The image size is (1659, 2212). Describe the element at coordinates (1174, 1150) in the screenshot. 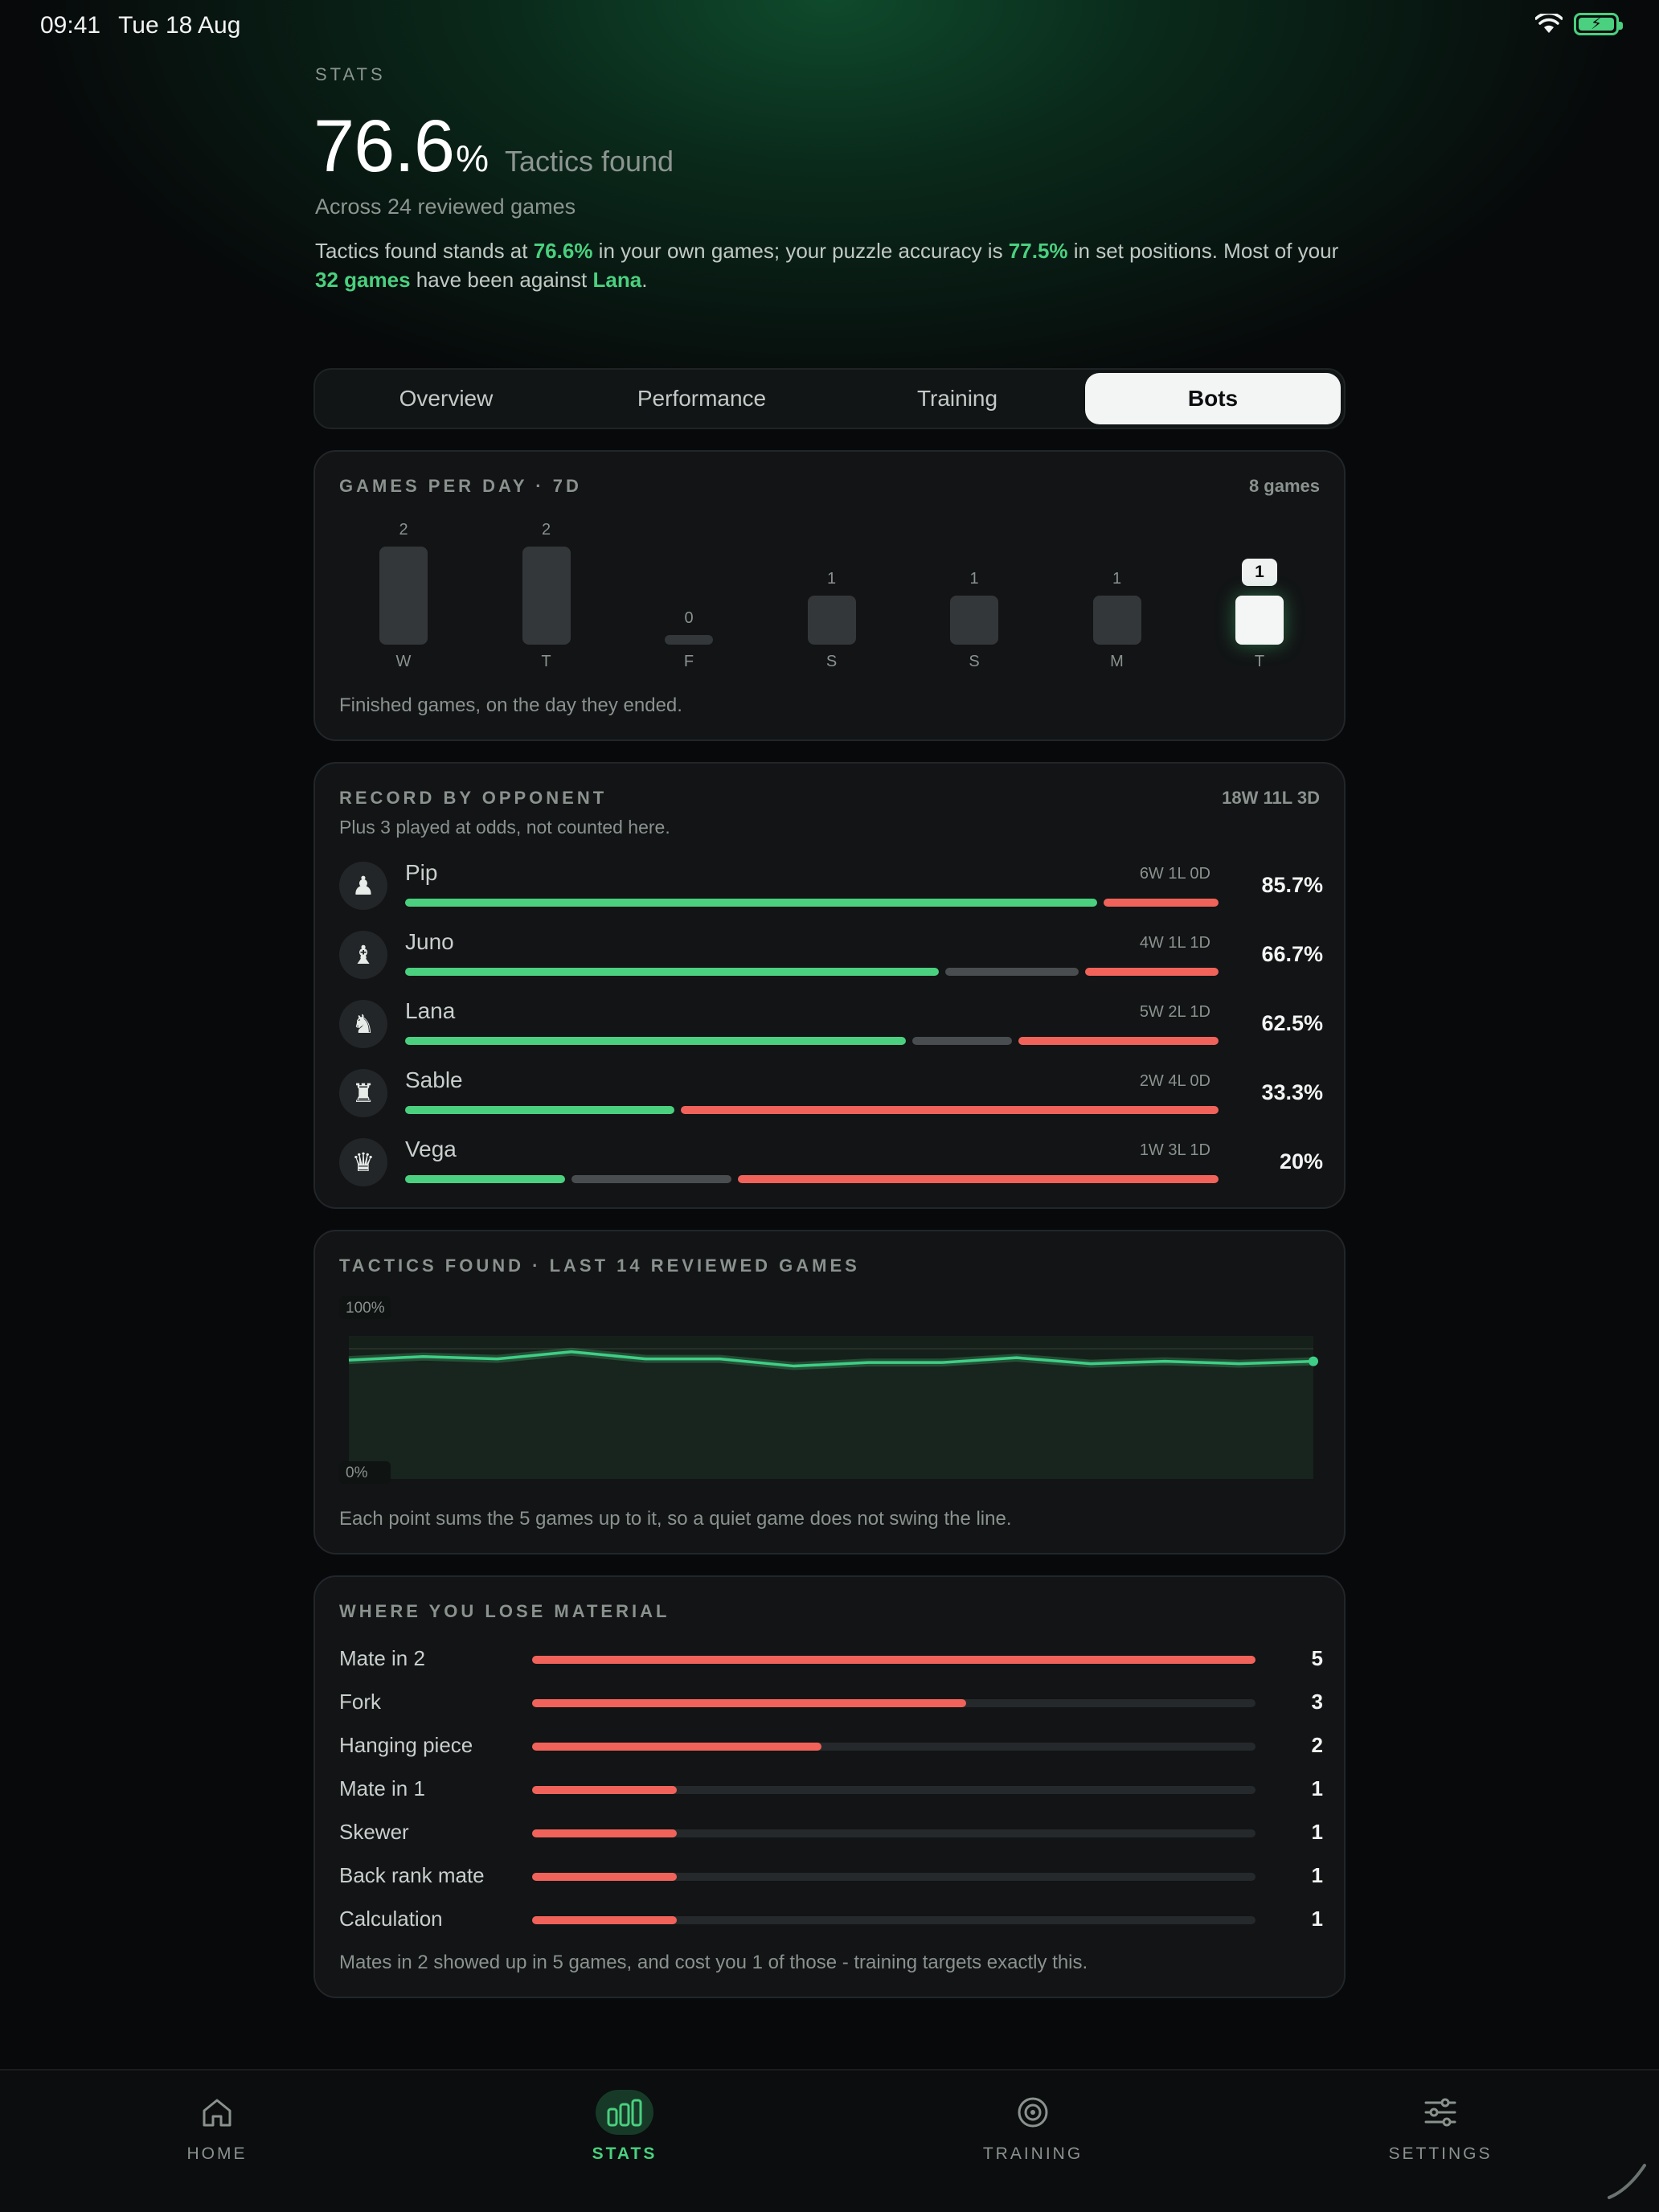

I see `opponent-record: 1W 3L 1D` at that location.